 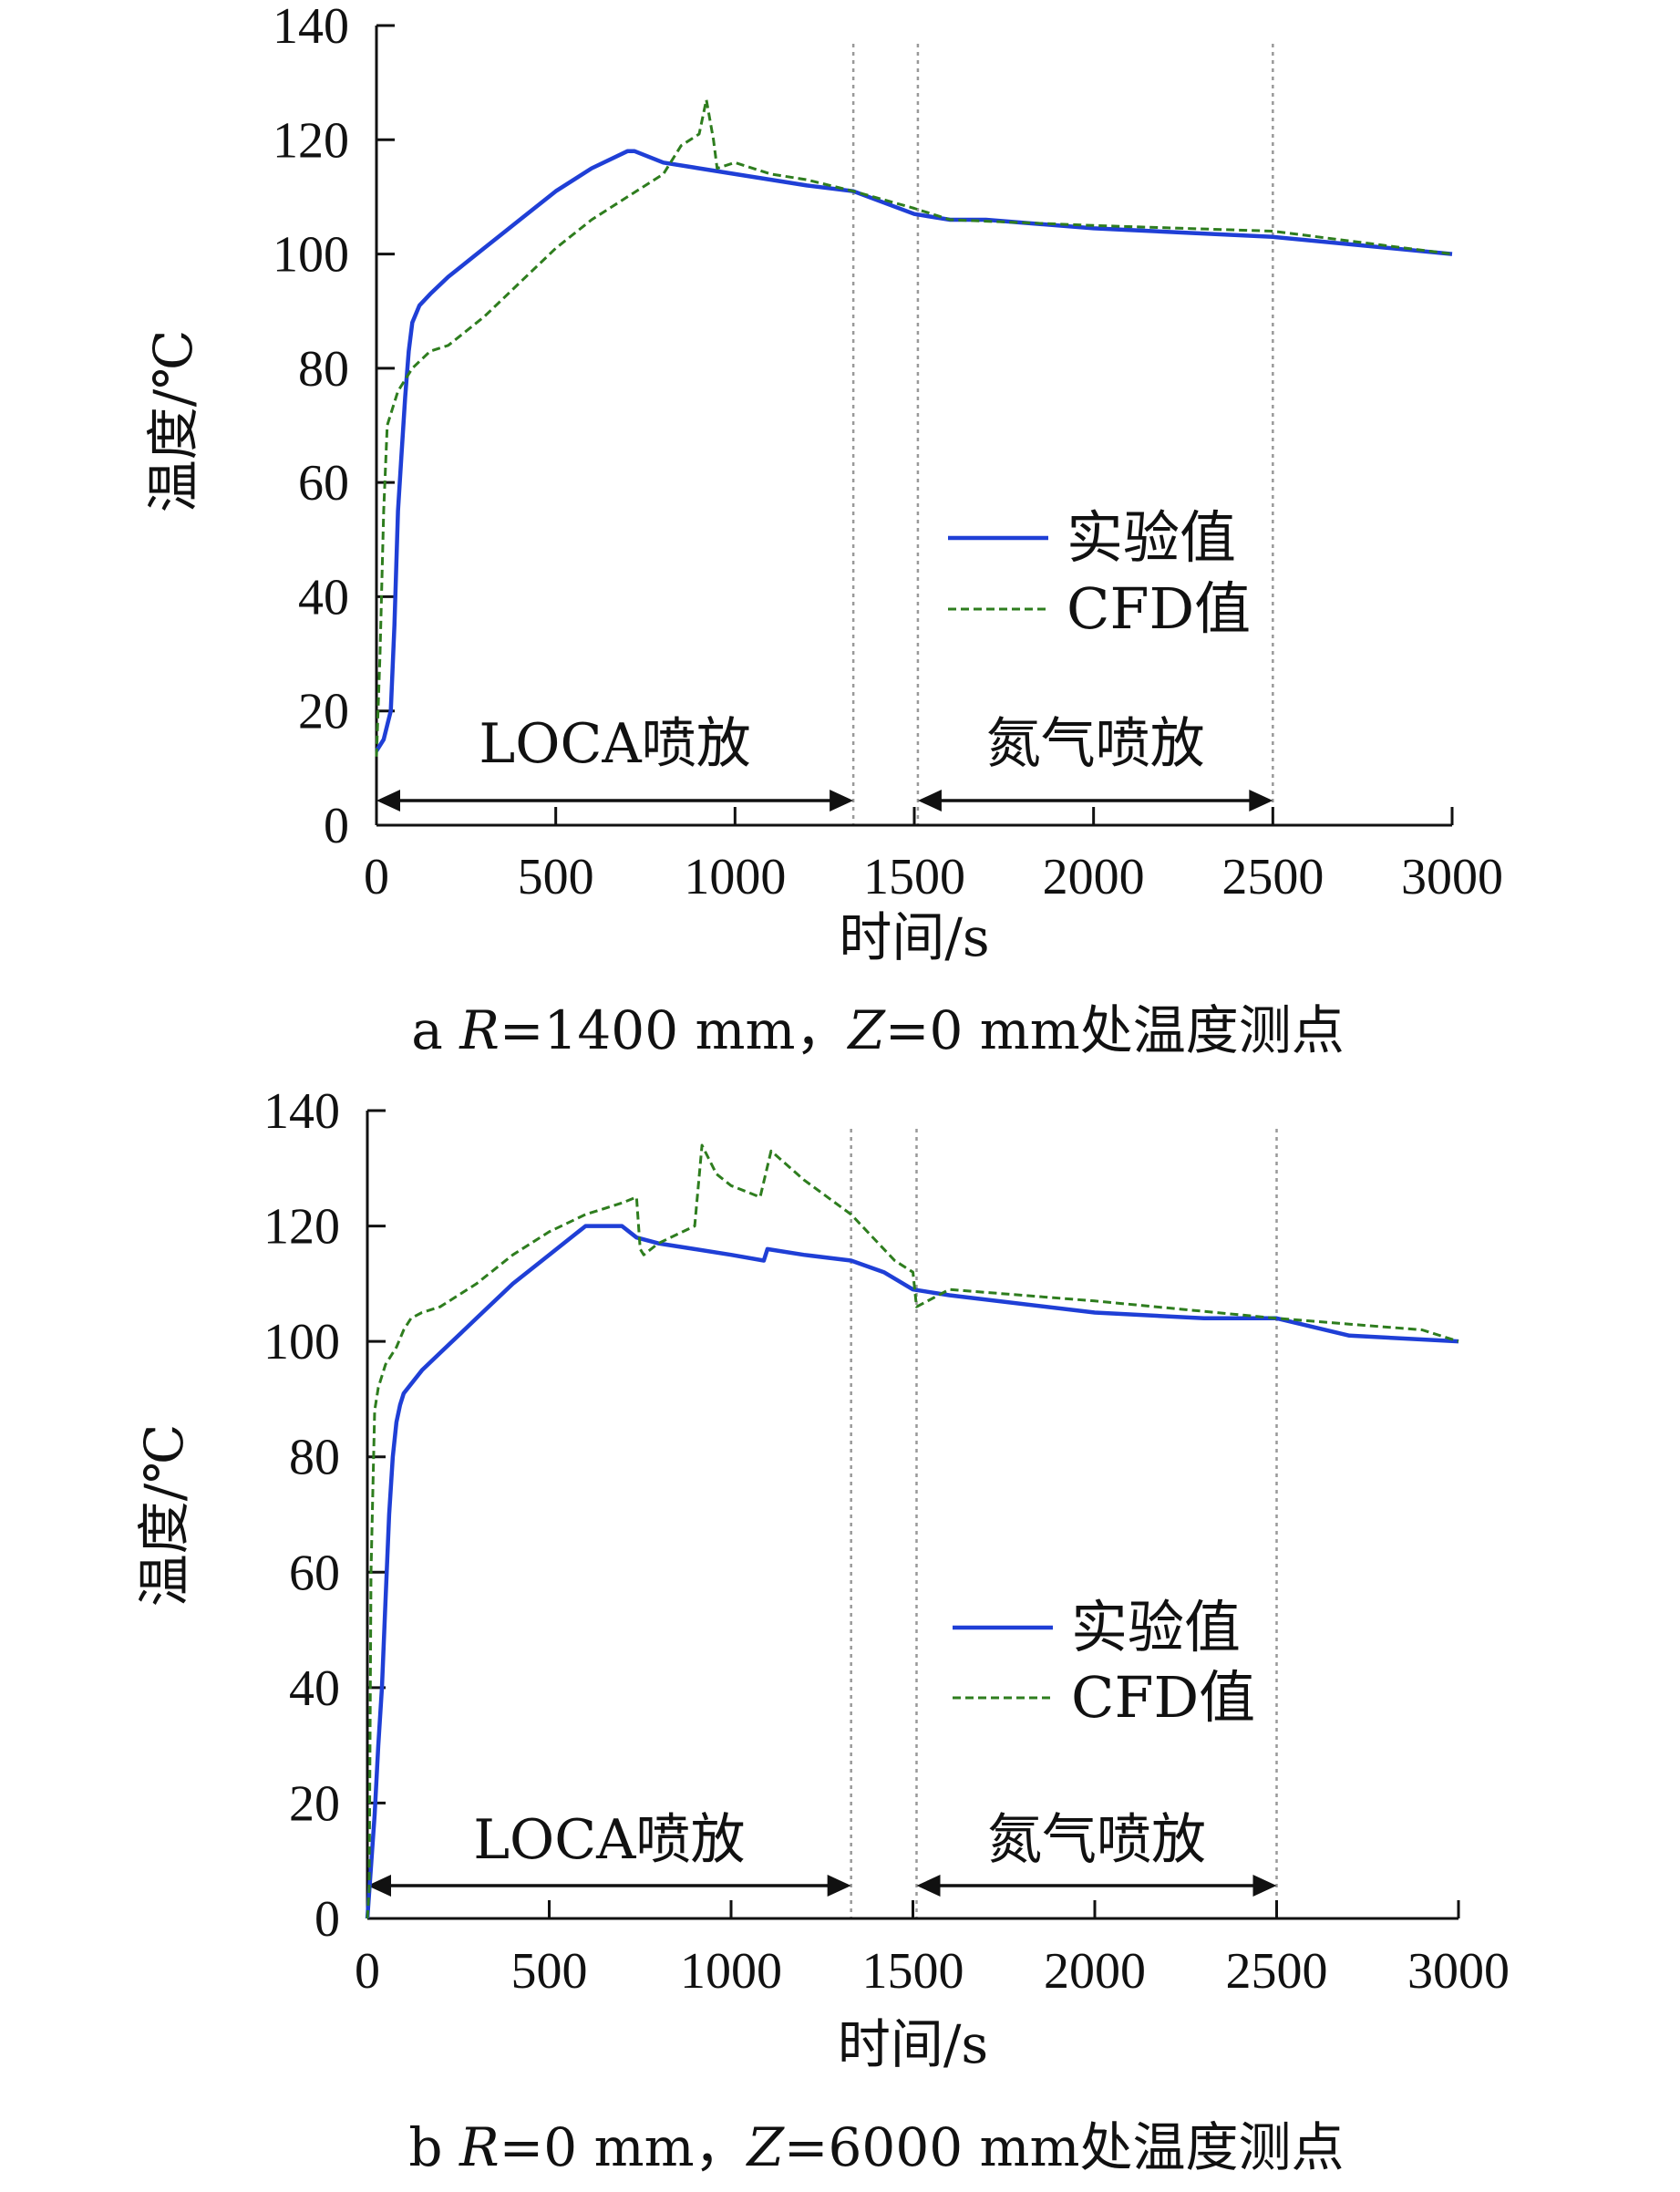 I want to click on caption-text: =0 mm处温度测点, so click(x=1115, y=1030).